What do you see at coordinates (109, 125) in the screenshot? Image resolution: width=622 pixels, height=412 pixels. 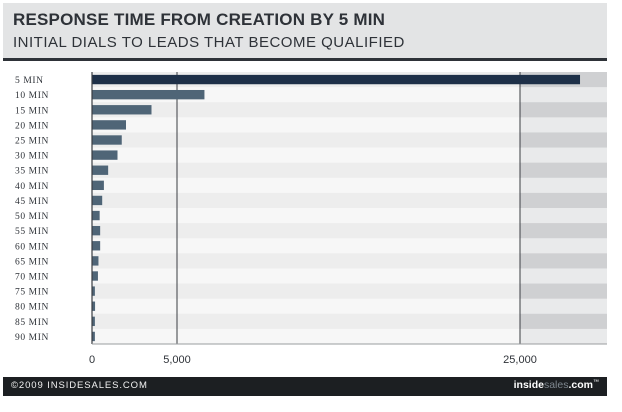 I see `bar-20-min` at bounding box center [109, 125].